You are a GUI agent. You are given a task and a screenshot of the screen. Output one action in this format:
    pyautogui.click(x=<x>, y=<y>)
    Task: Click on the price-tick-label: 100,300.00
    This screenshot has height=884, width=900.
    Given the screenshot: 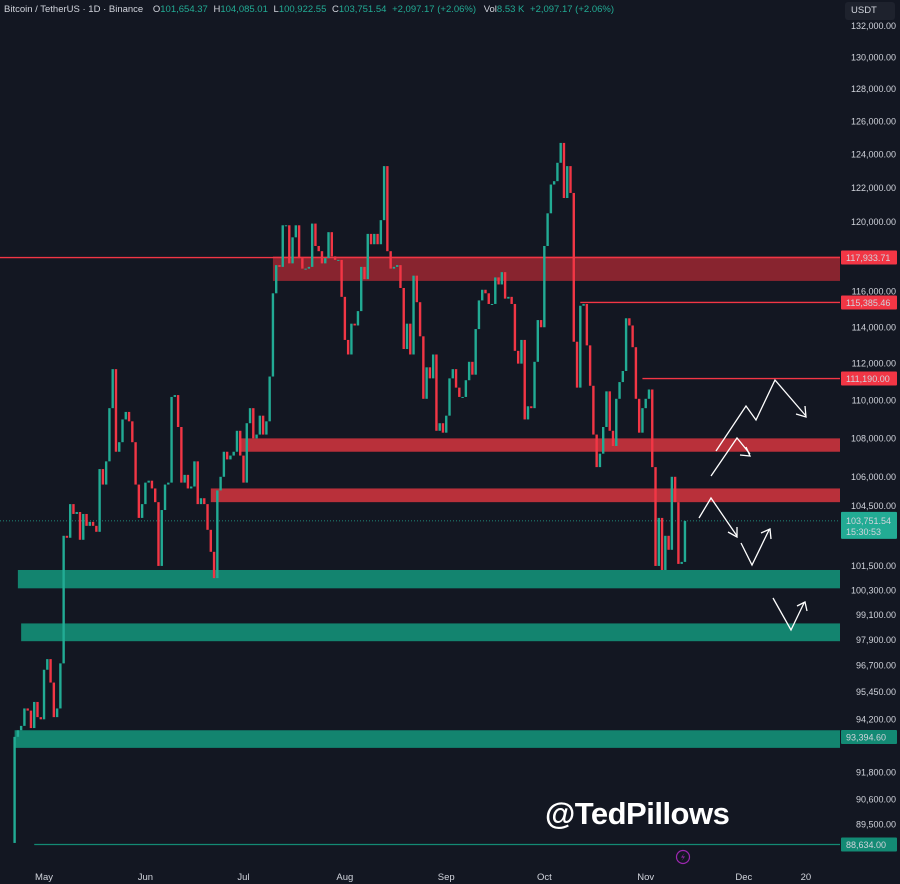 What is the action you would take?
    pyautogui.click(x=873, y=590)
    